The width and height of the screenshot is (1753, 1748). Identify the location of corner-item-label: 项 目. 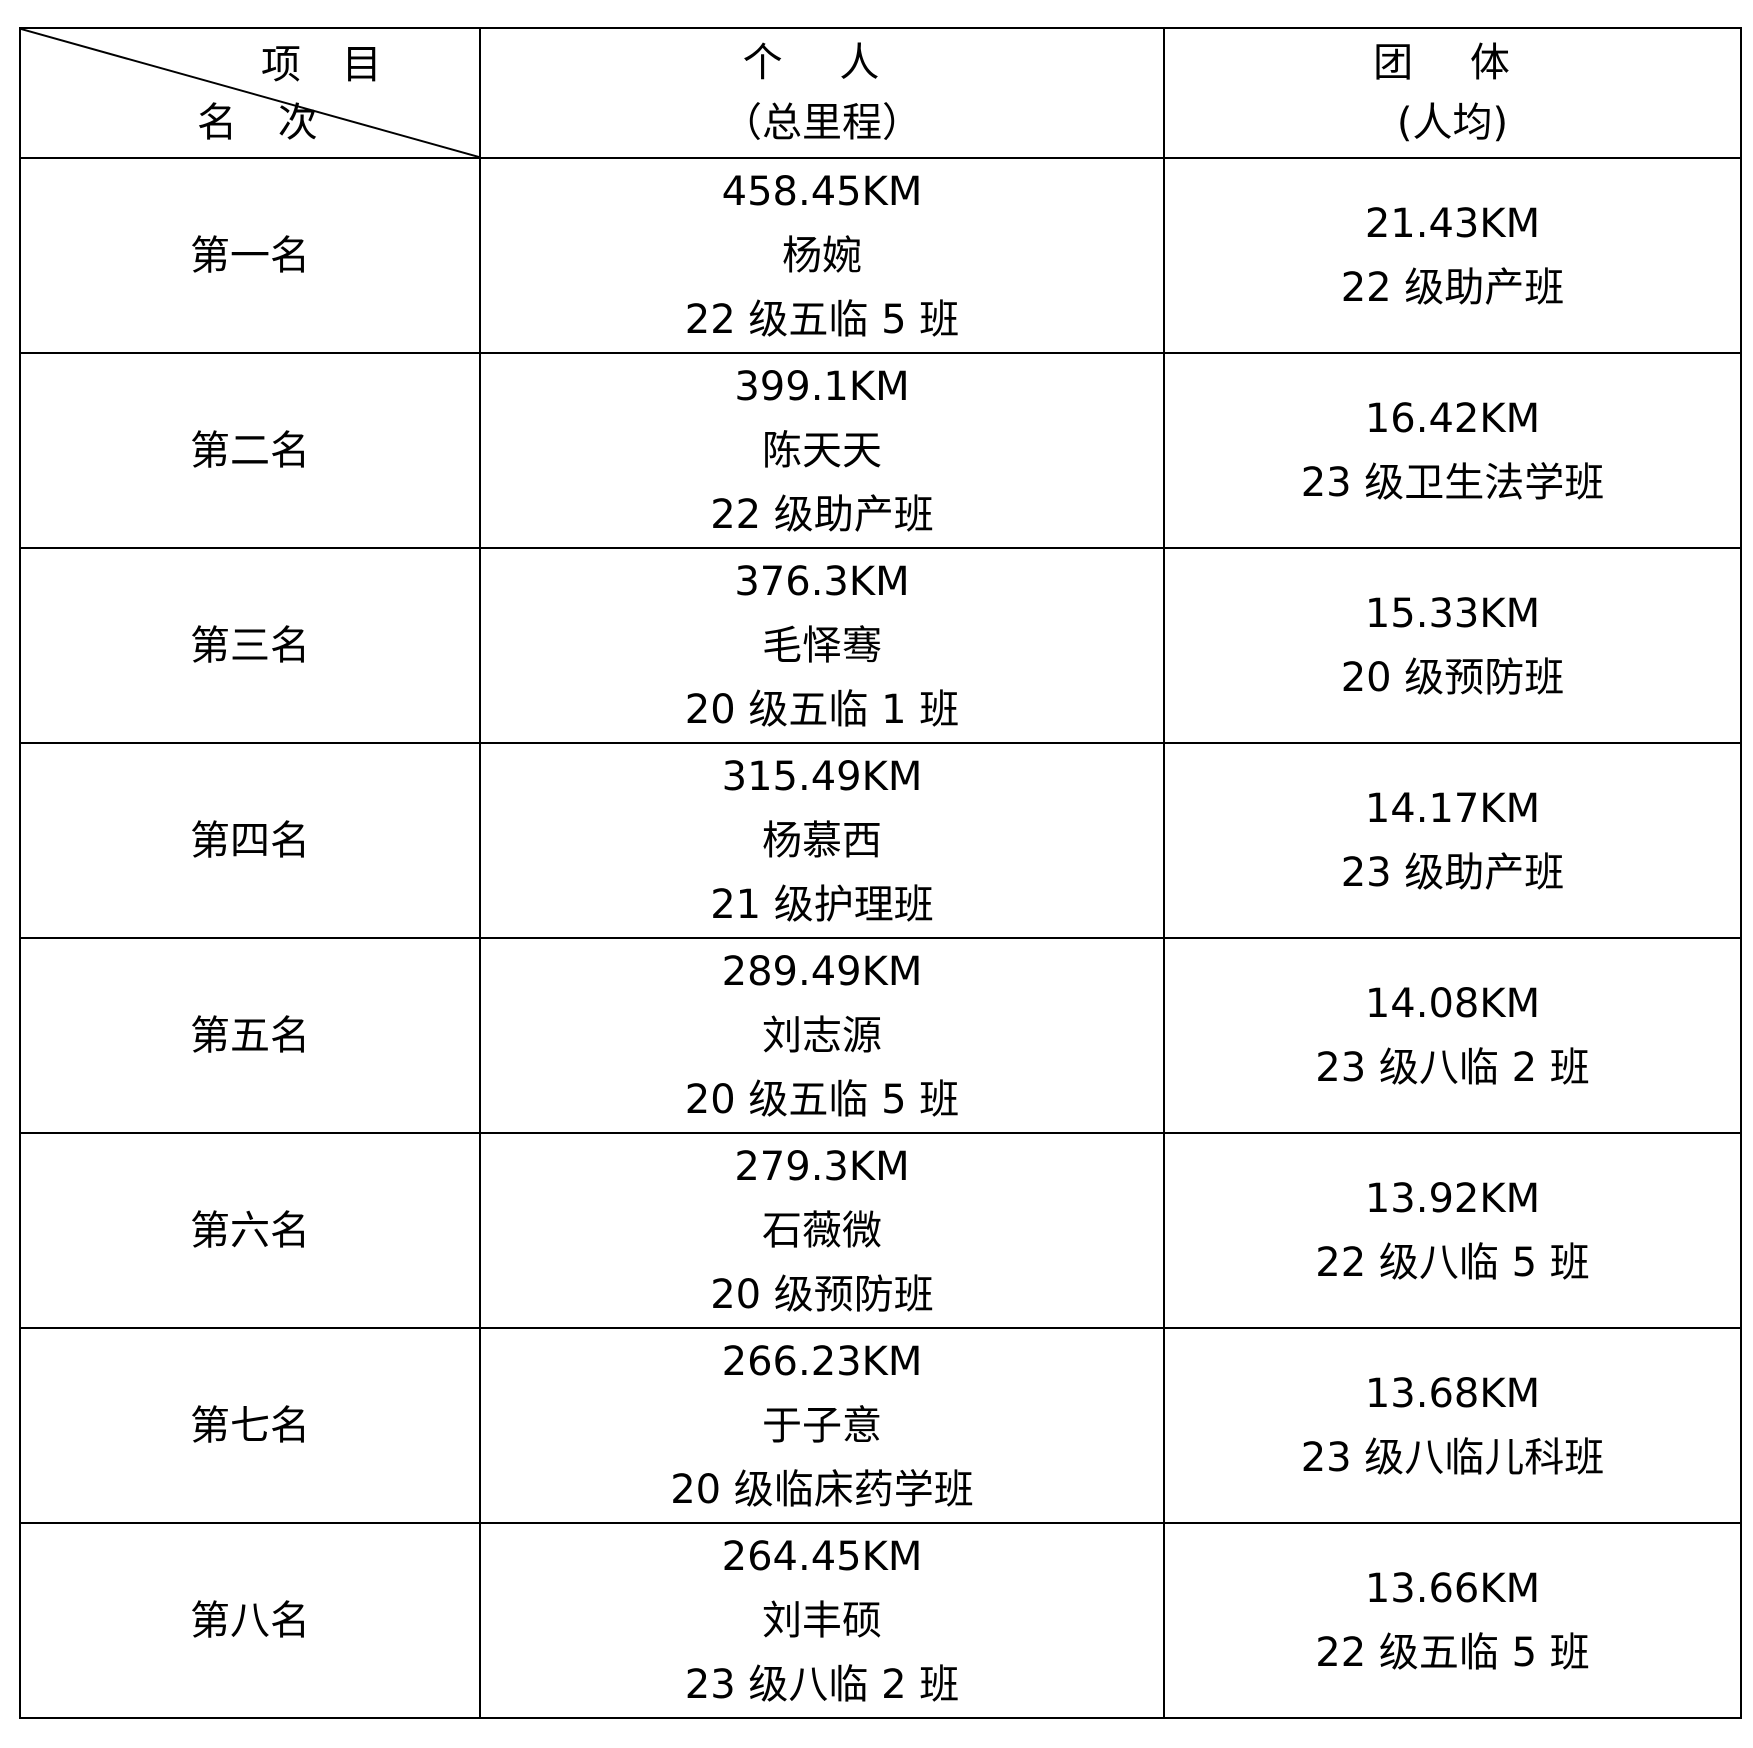
(328, 65).